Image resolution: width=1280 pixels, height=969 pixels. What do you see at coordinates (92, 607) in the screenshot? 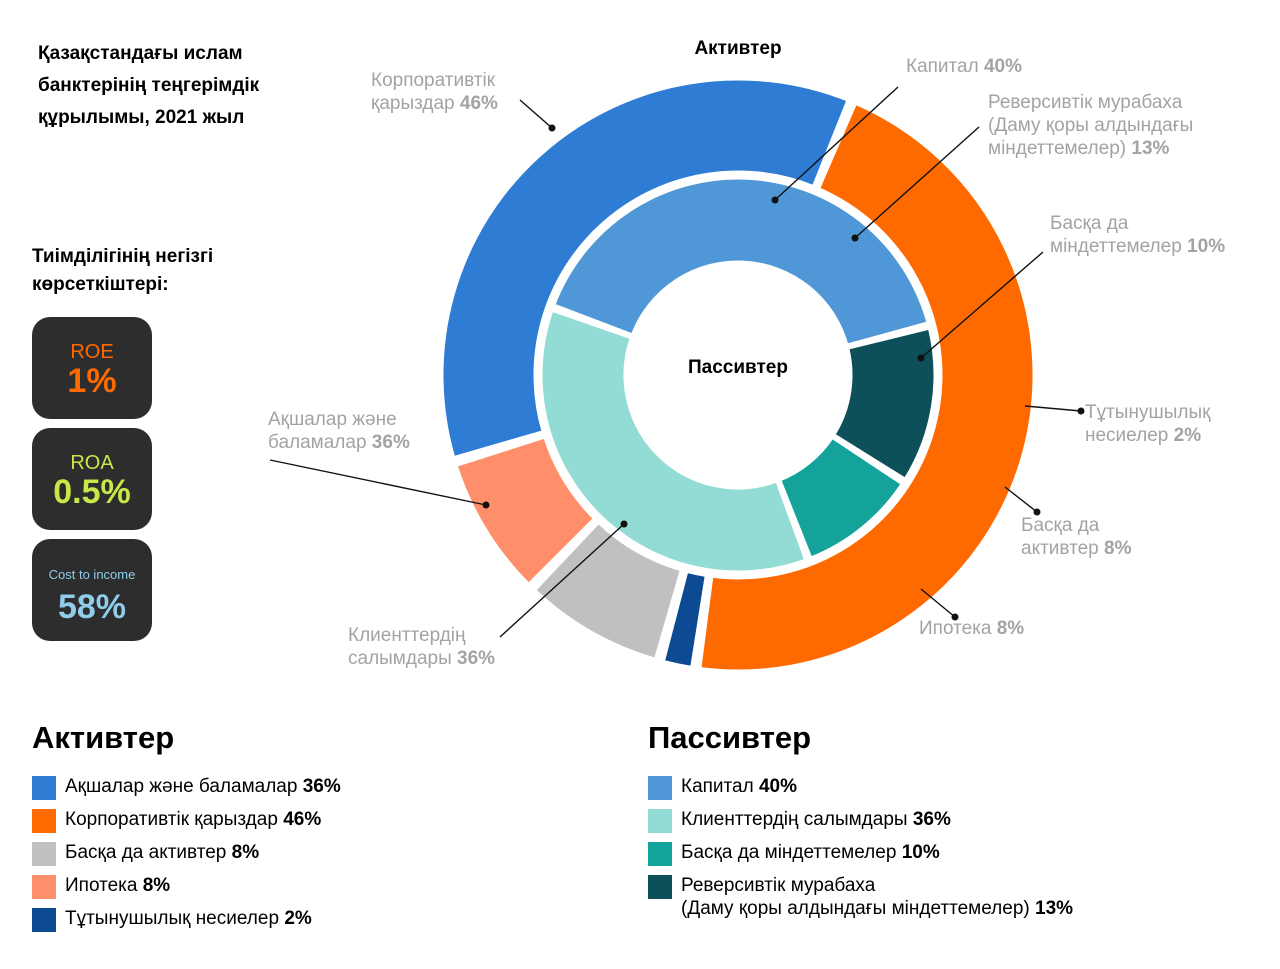
I see `kpi-value: 58%` at bounding box center [92, 607].